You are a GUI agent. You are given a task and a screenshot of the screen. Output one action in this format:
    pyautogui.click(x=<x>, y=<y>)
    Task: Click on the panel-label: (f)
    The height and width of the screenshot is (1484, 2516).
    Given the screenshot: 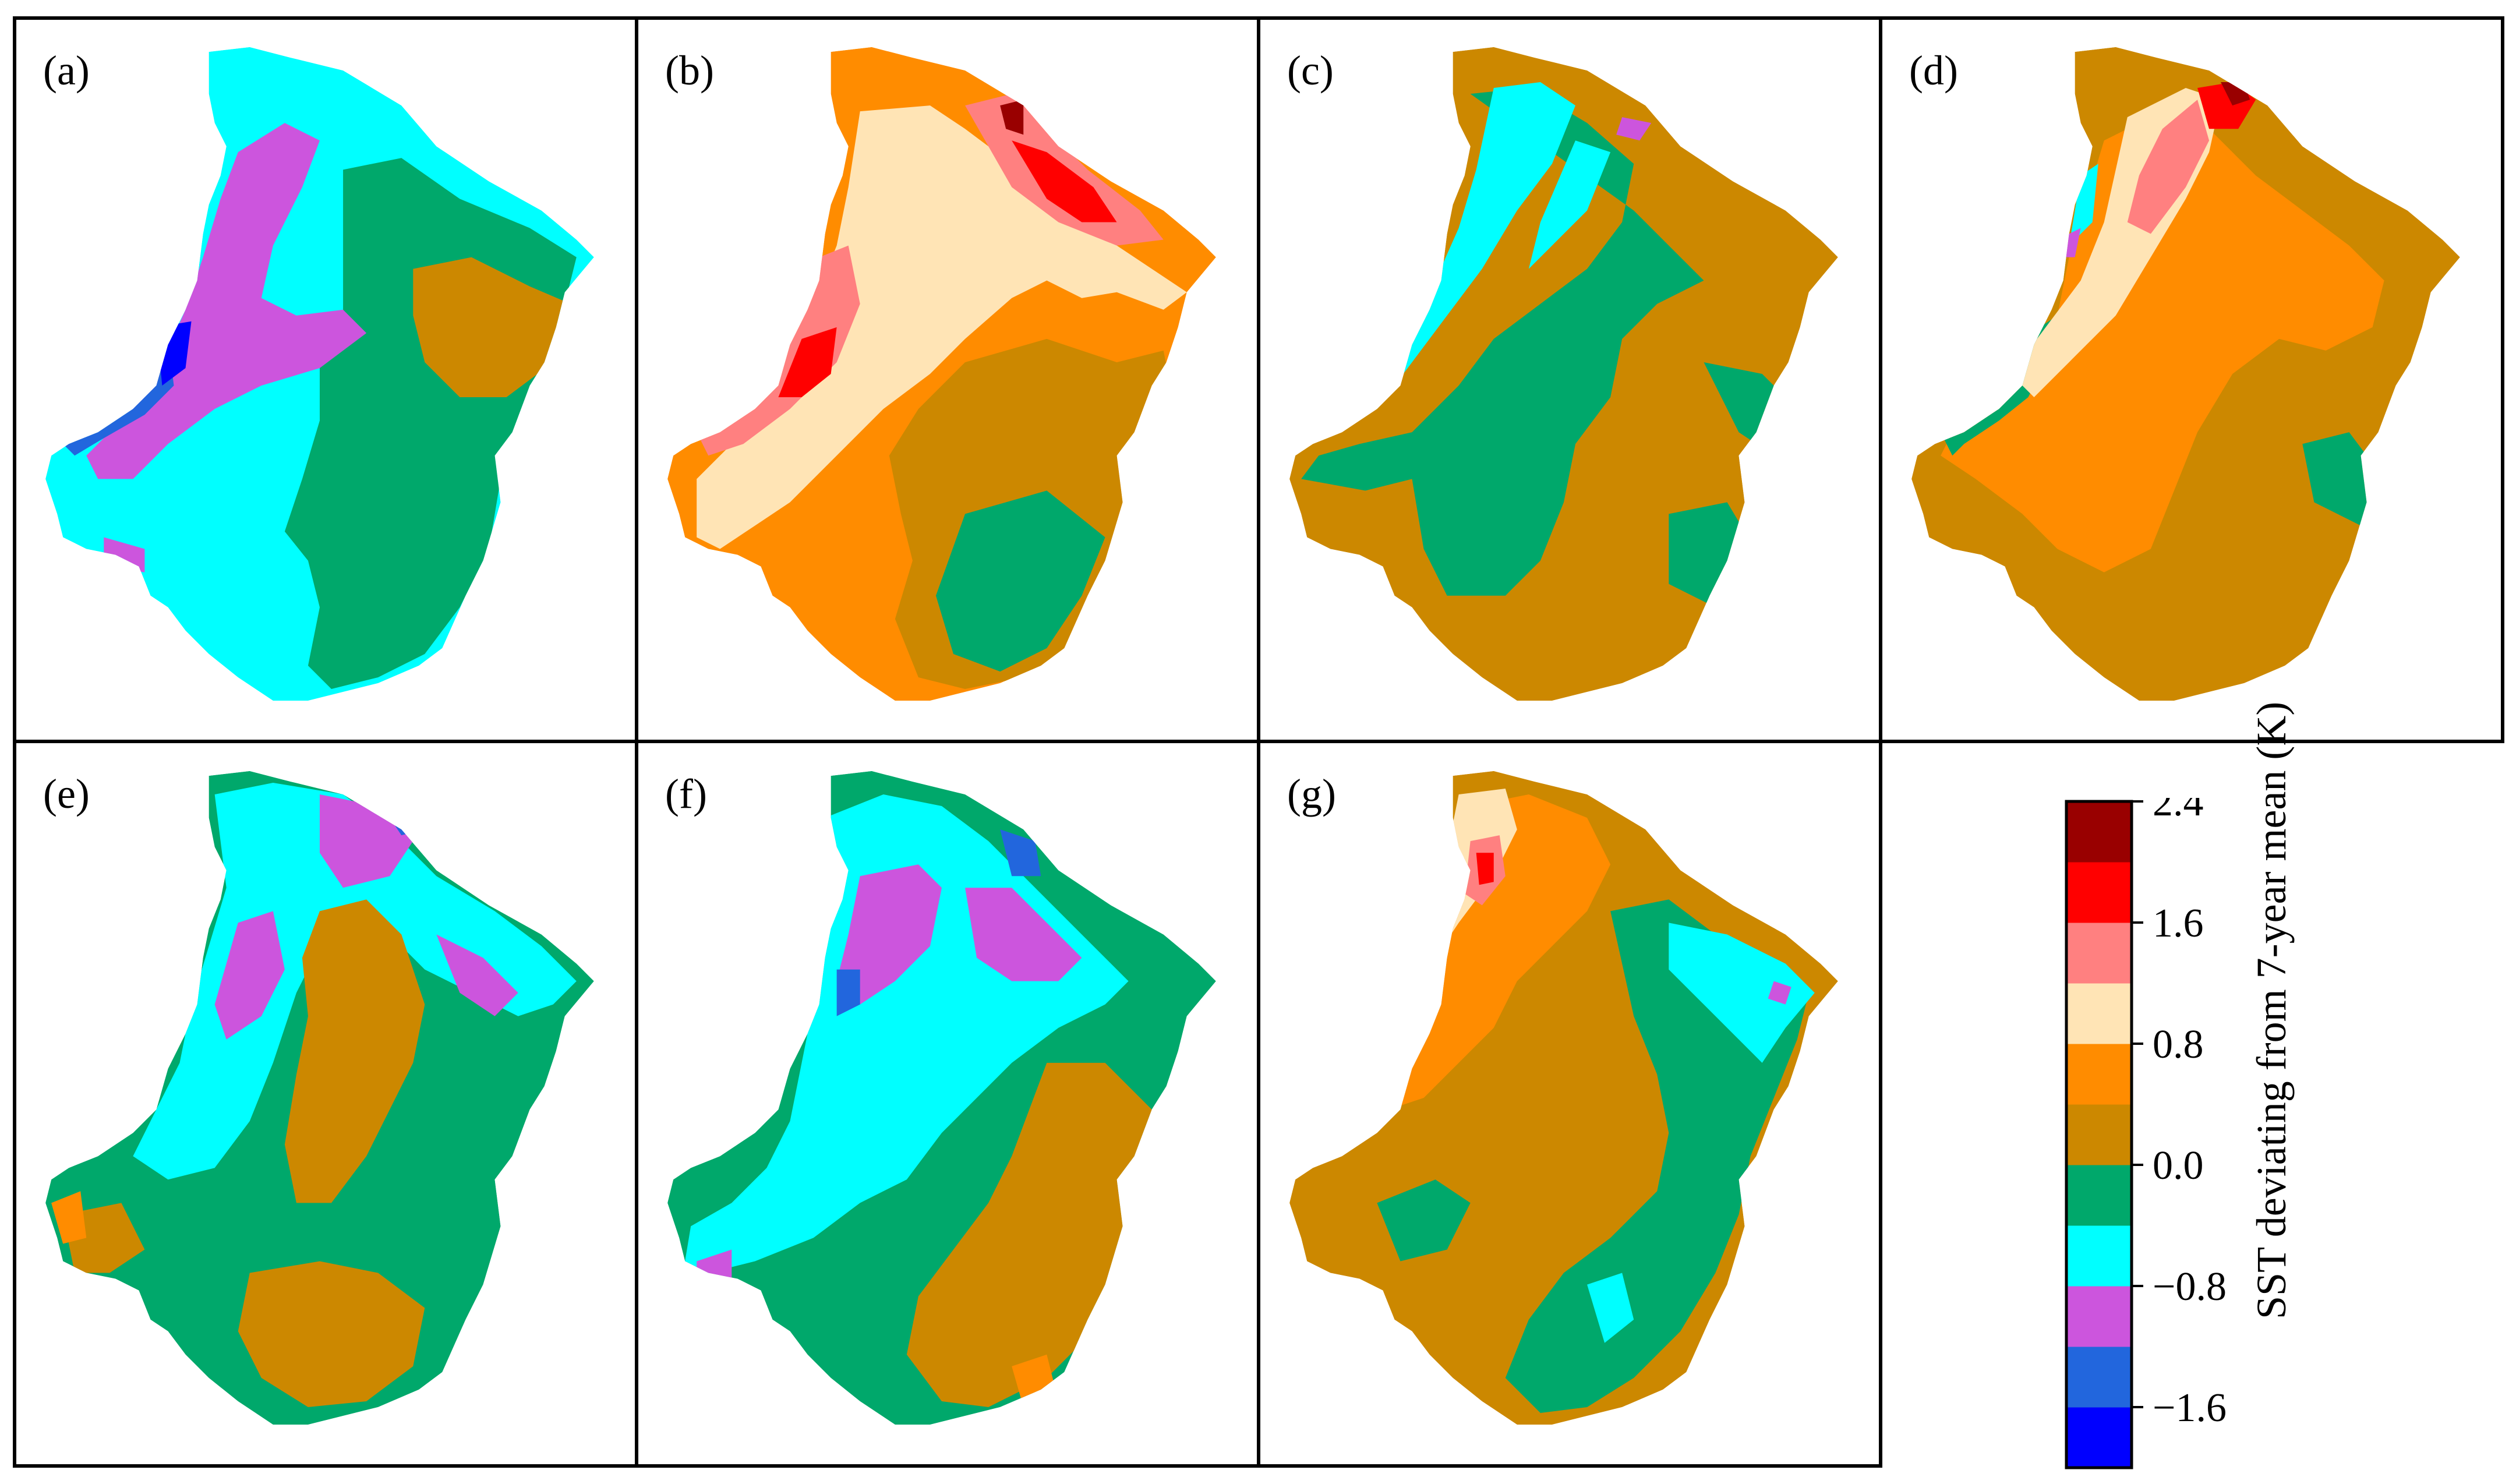 What is the action you would take?
    pyautogui.click(x=686, y=794)
    